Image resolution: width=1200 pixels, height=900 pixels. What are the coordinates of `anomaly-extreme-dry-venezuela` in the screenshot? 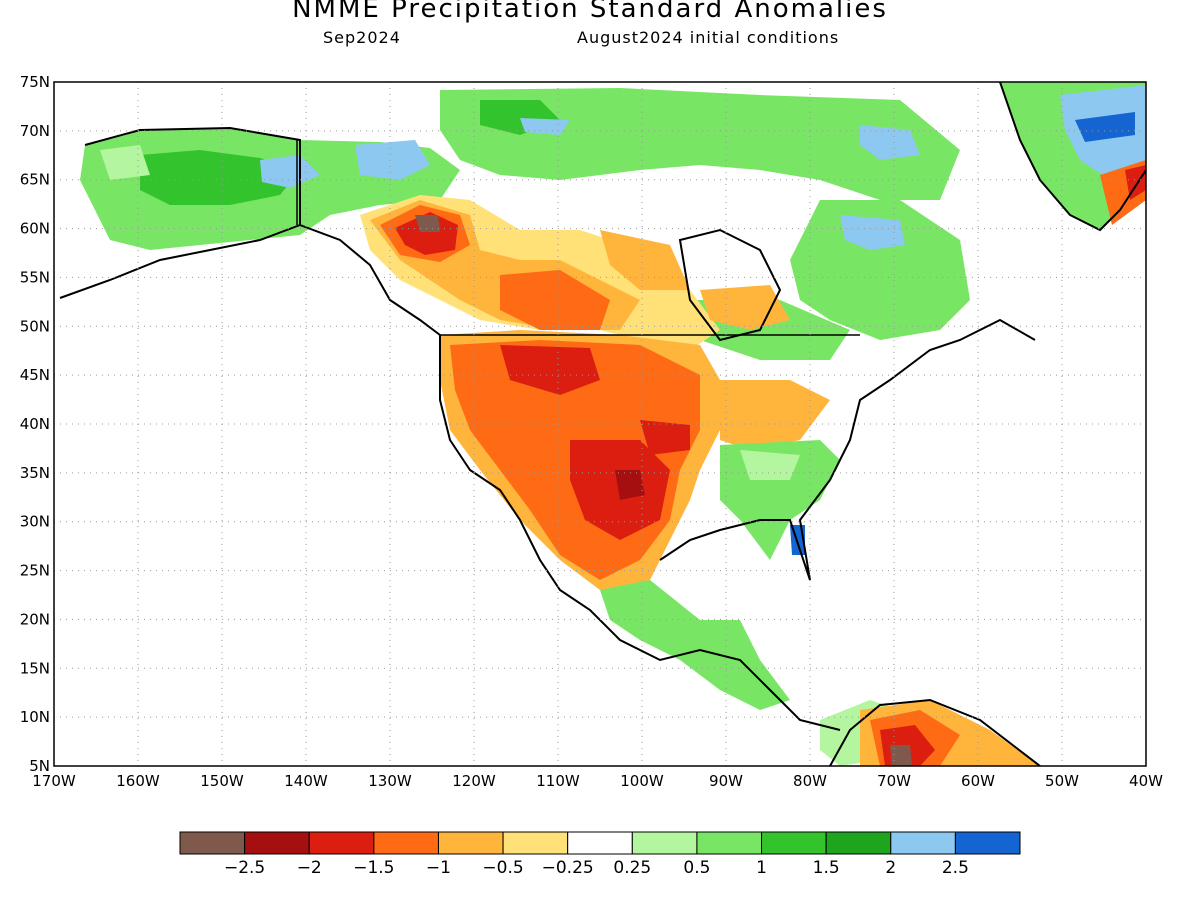 It's located at (901, 755).